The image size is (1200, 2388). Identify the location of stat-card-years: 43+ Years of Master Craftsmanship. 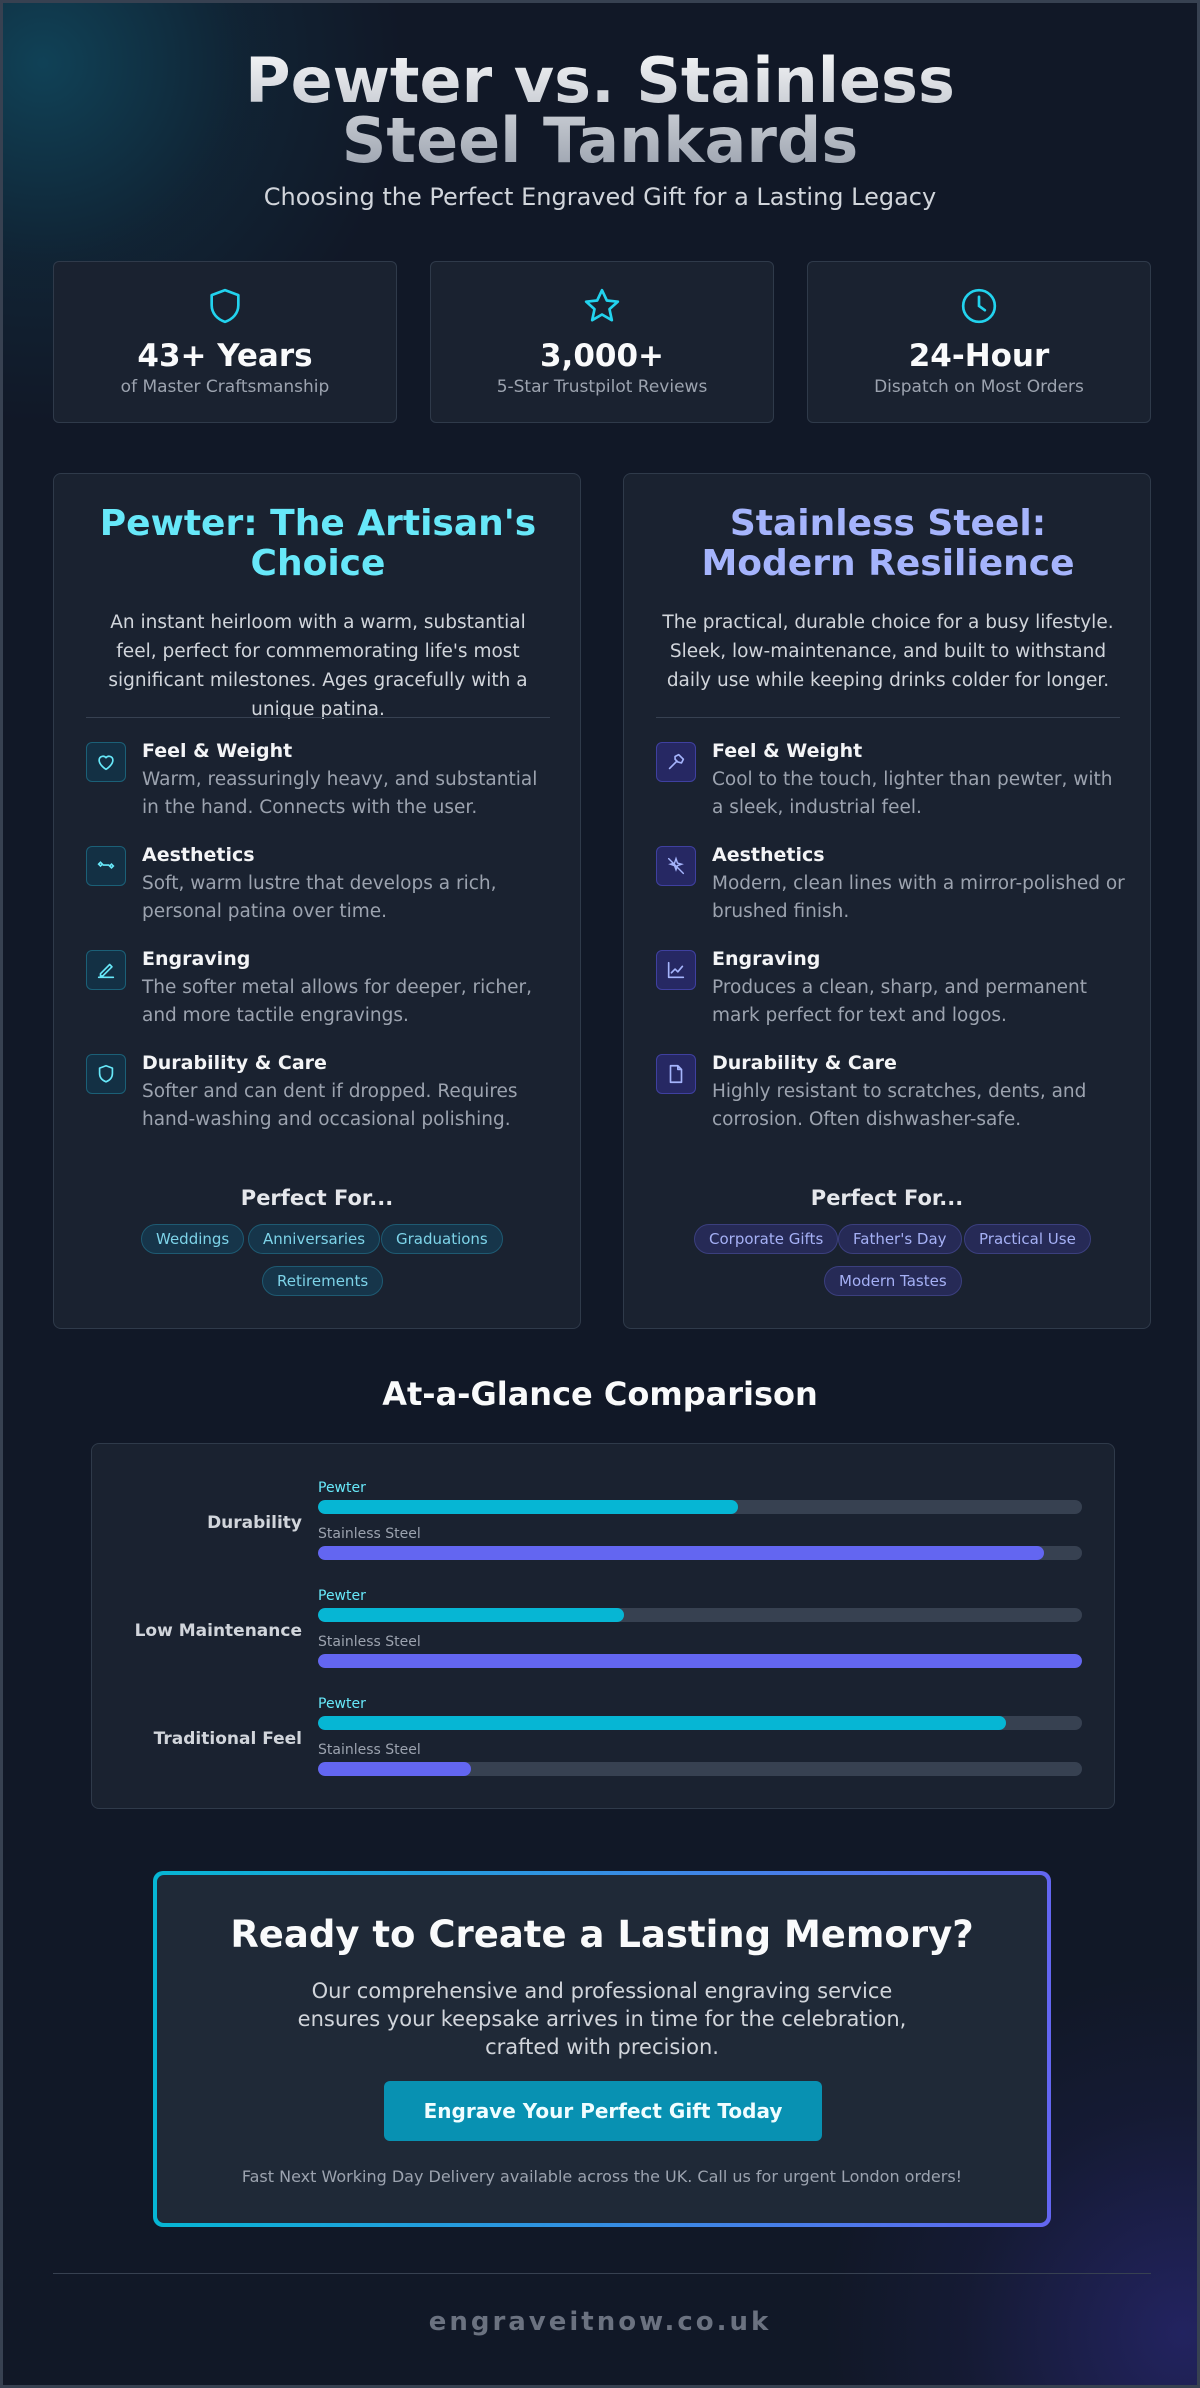
(225, 342).